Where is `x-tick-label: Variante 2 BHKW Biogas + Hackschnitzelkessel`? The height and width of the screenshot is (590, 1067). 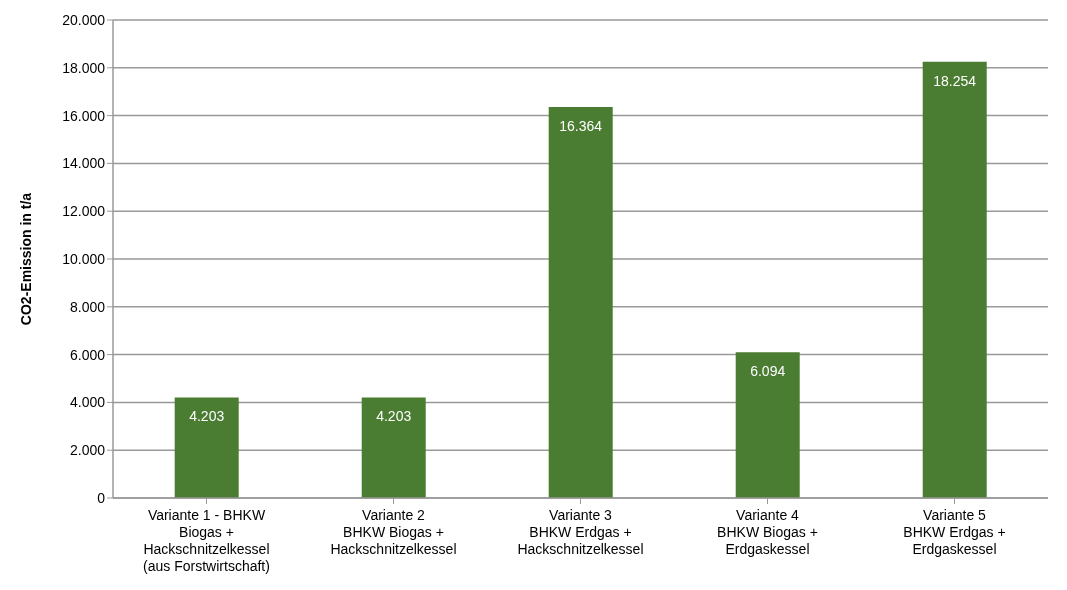 x-tick-label: Variante 2 BHKW Biogas + Hackschnitzelkessel is located at coordinates (393, 532).